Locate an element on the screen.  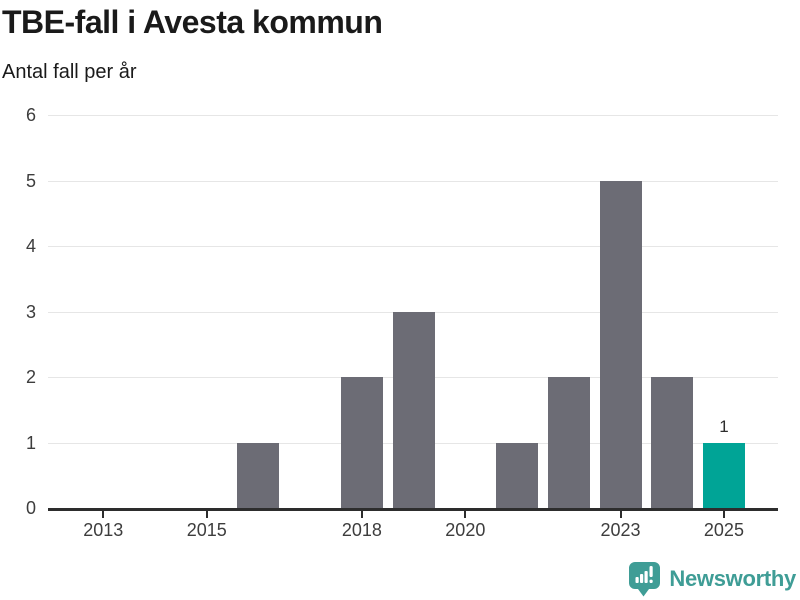
bar-2025 is located at coordinates (723, 475).